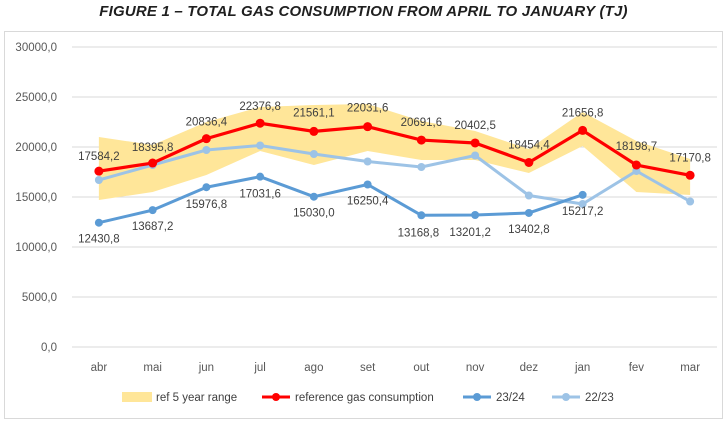 The height and width of the screenshot is (423, 727). I want to click on data-label: 20691,6, so click(422, 123).